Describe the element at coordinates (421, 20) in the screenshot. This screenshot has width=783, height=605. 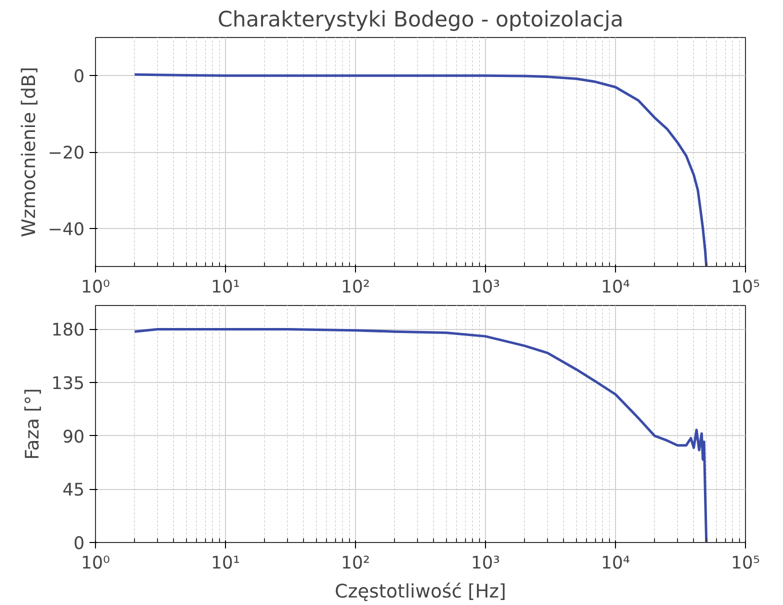
I see `chart-title: Charakterystyki Bodego - optoizolacja` at that location.